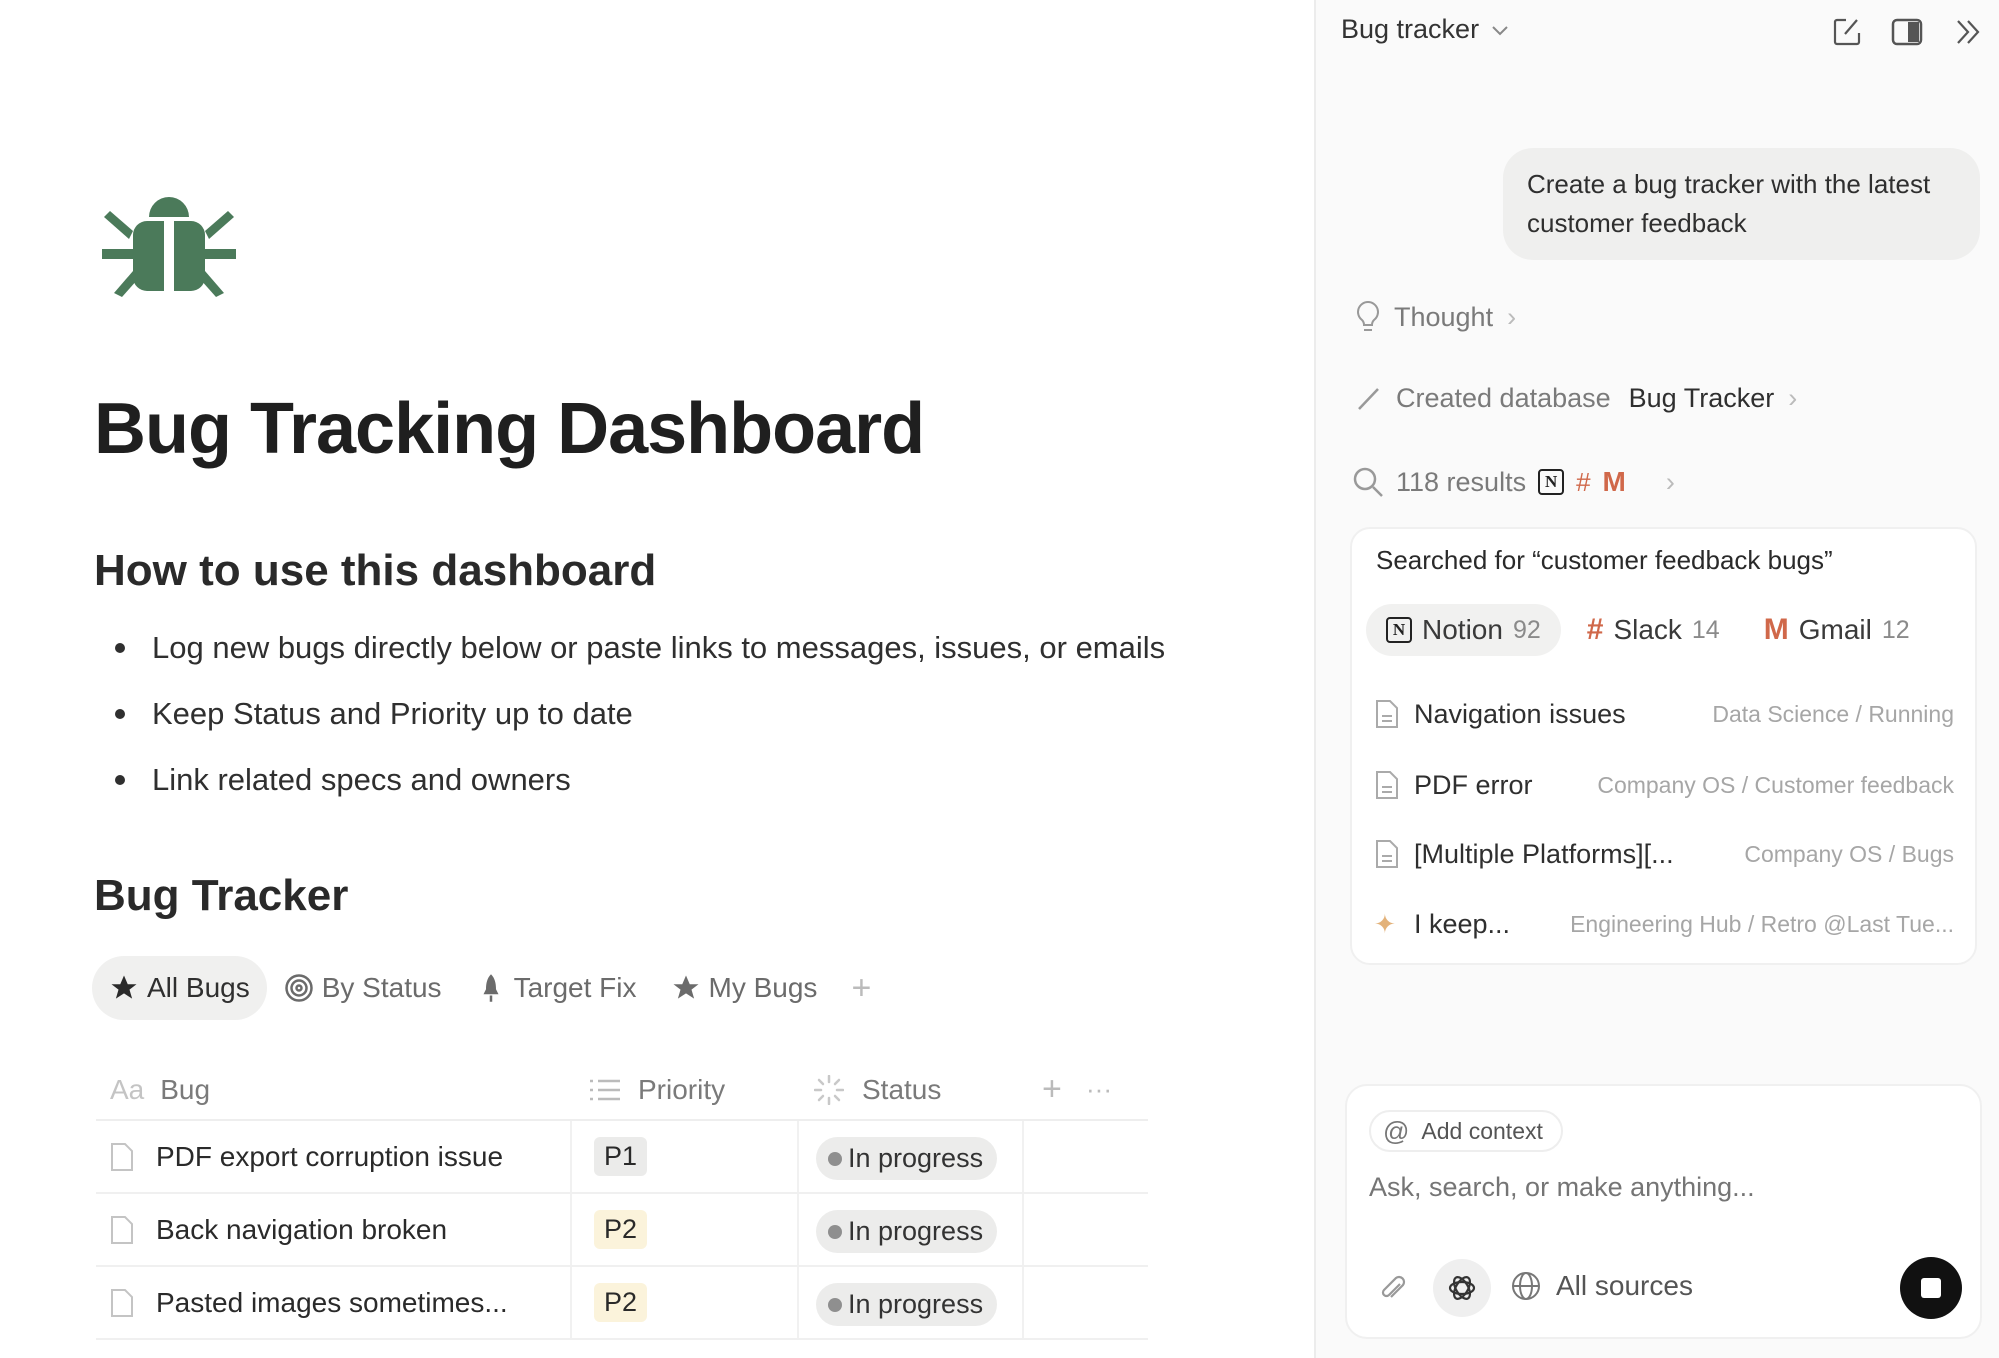 The height and width of the screenshot is (1358, 1999). What do you see at coordinates (1701, 398) in the screenshot?
I see `created-database-link: Bug Tracker` at bounding box center [1701, 398].